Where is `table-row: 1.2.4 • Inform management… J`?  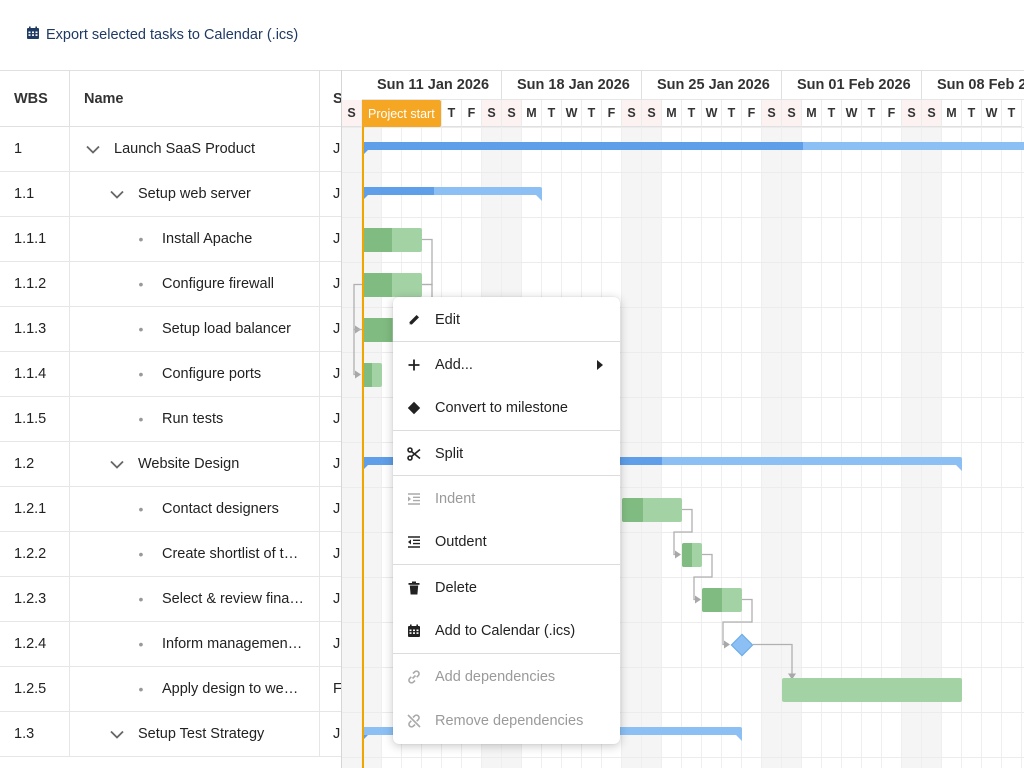 table-row: 1.2.4 • Inform management… J is located at coordinates (170, 644).